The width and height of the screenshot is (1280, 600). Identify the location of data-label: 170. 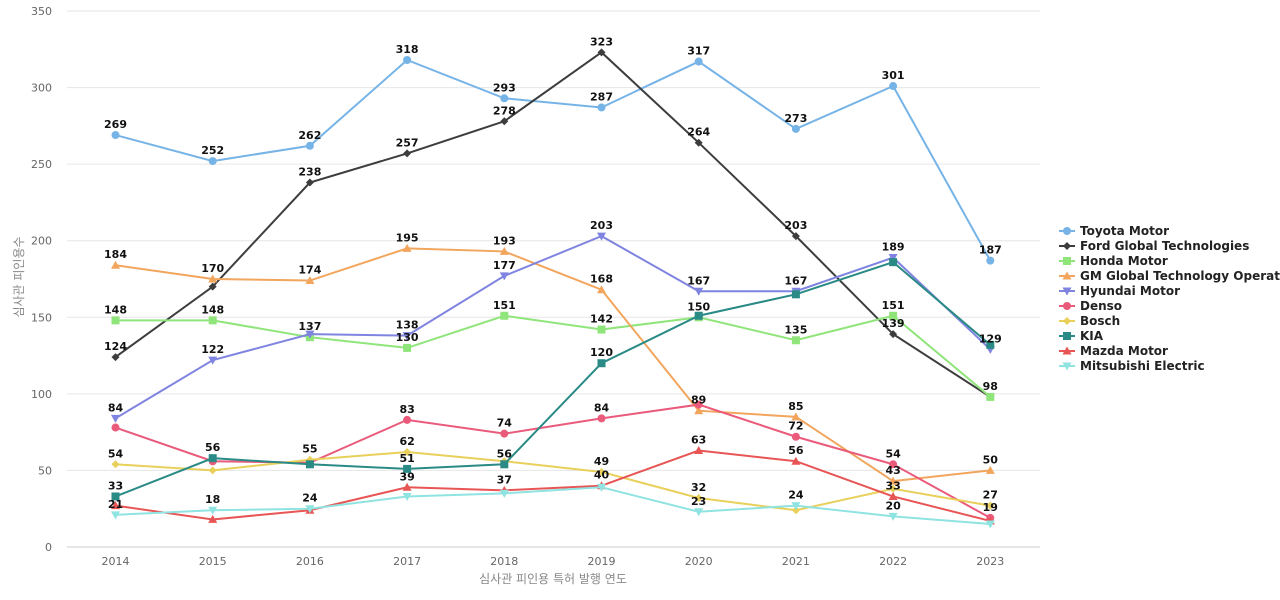
(212, 268).